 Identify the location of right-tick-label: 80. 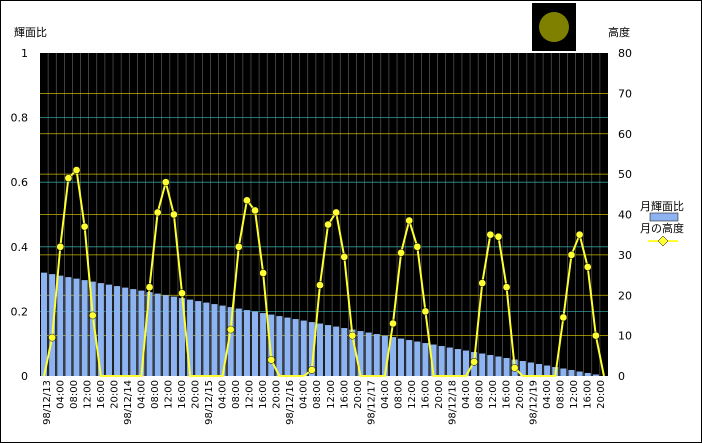
(625, 53).